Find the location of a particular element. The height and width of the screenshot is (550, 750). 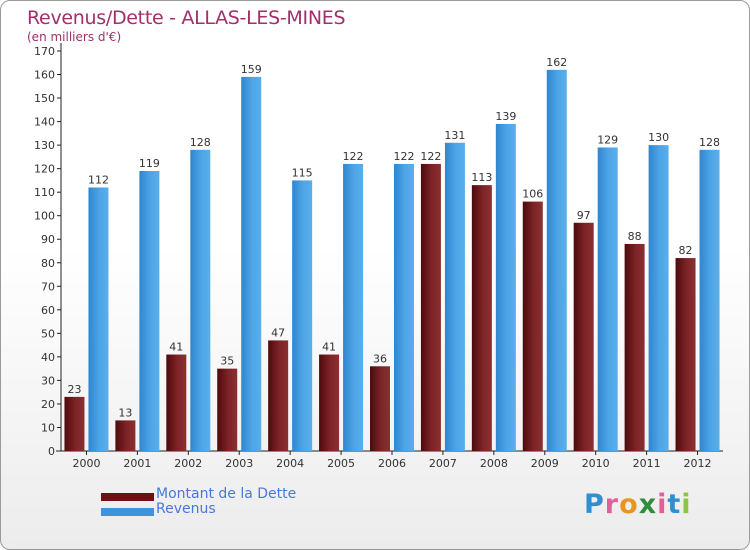

legend-swatch-revenue is located at coordinates (127, 512).